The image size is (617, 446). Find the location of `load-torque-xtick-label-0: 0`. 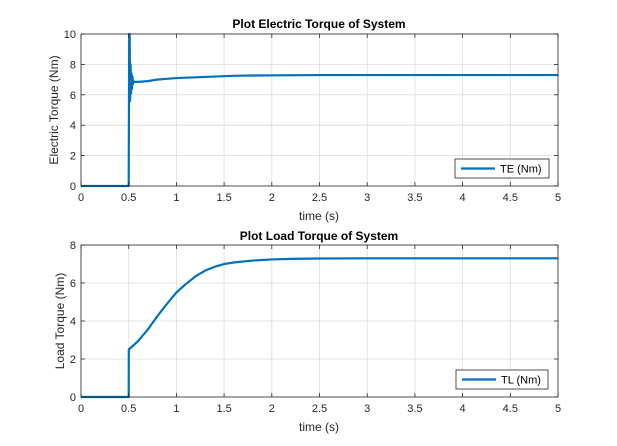

load-torque-xtick-label-0: 0 is located at coordinates (81, 409).